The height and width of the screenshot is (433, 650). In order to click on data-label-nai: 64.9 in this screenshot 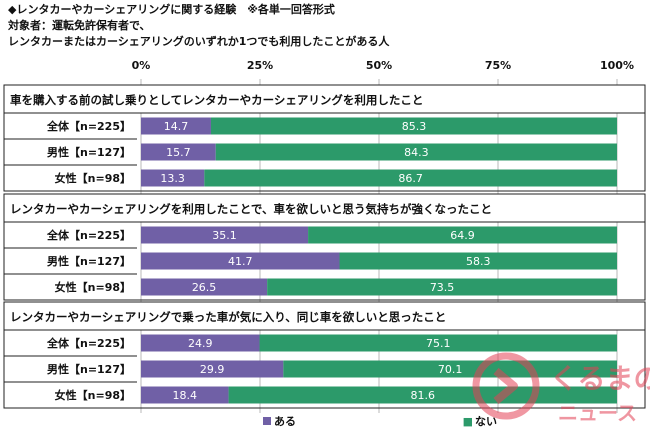, I will do `click(462, 235)`.